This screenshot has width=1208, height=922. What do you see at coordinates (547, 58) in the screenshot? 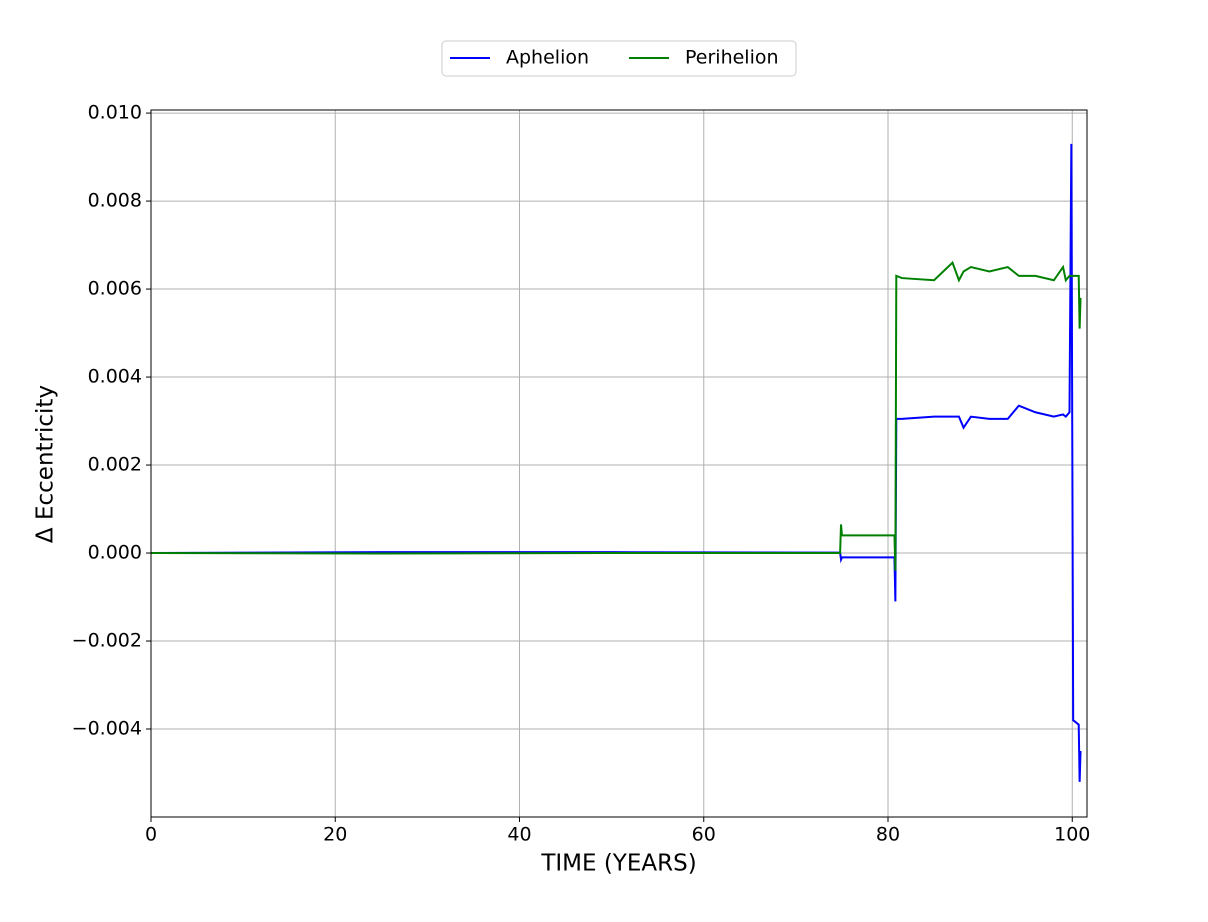
I see `legend-label: Aphelion` at bounding box center [547, 58].